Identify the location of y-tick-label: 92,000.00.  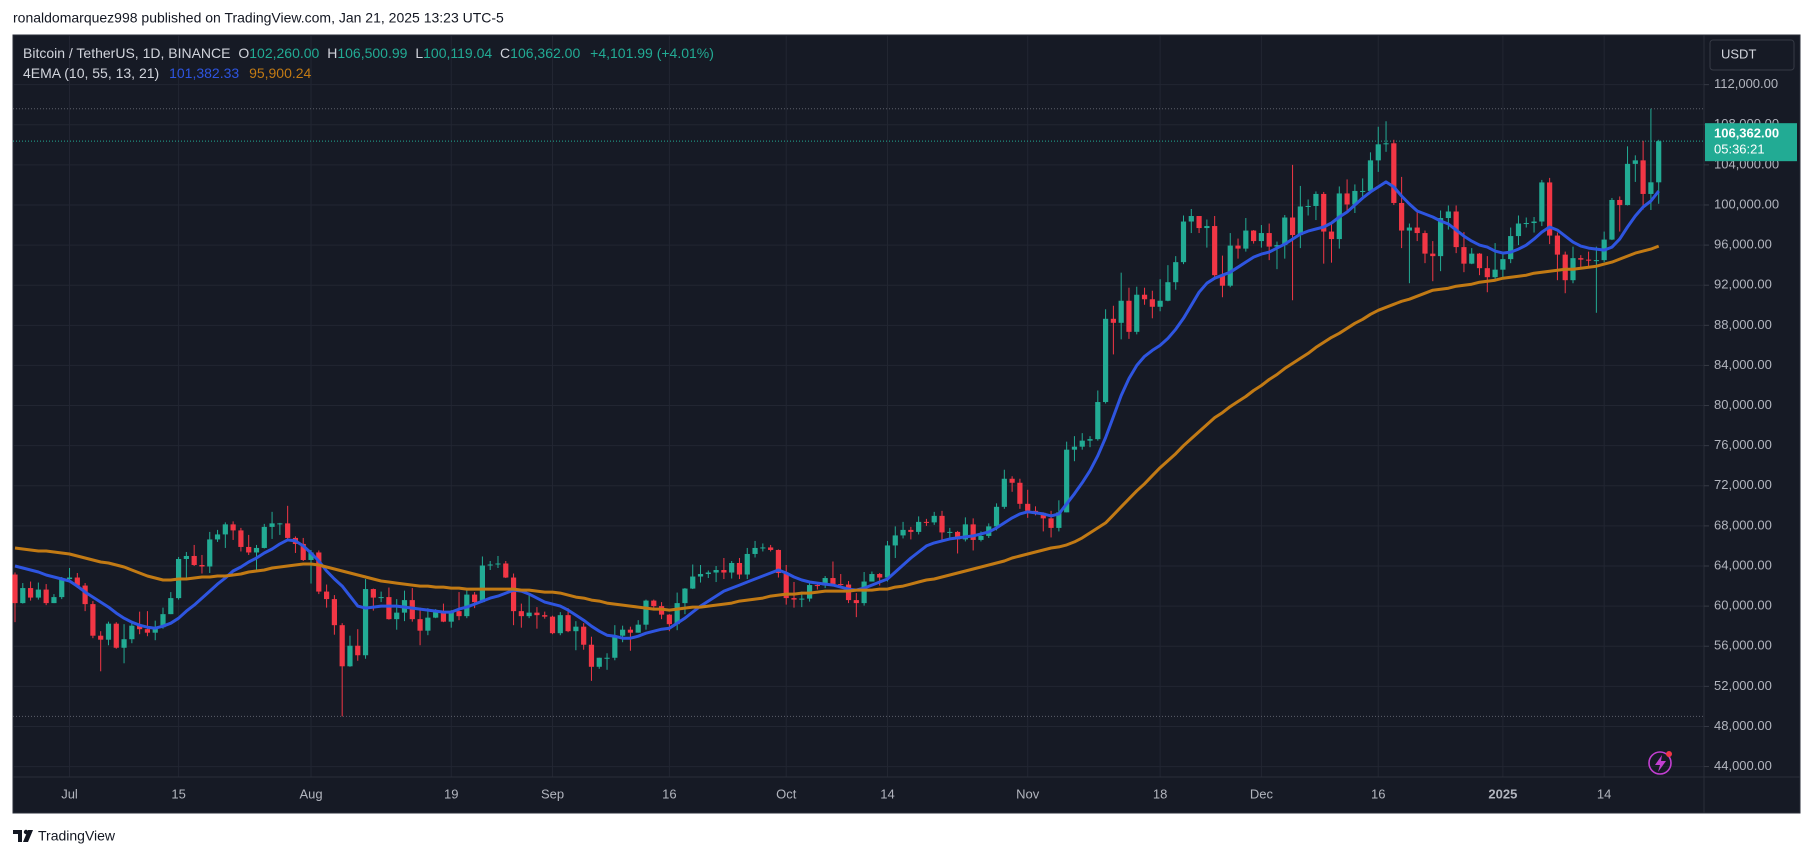
(1743, 284).